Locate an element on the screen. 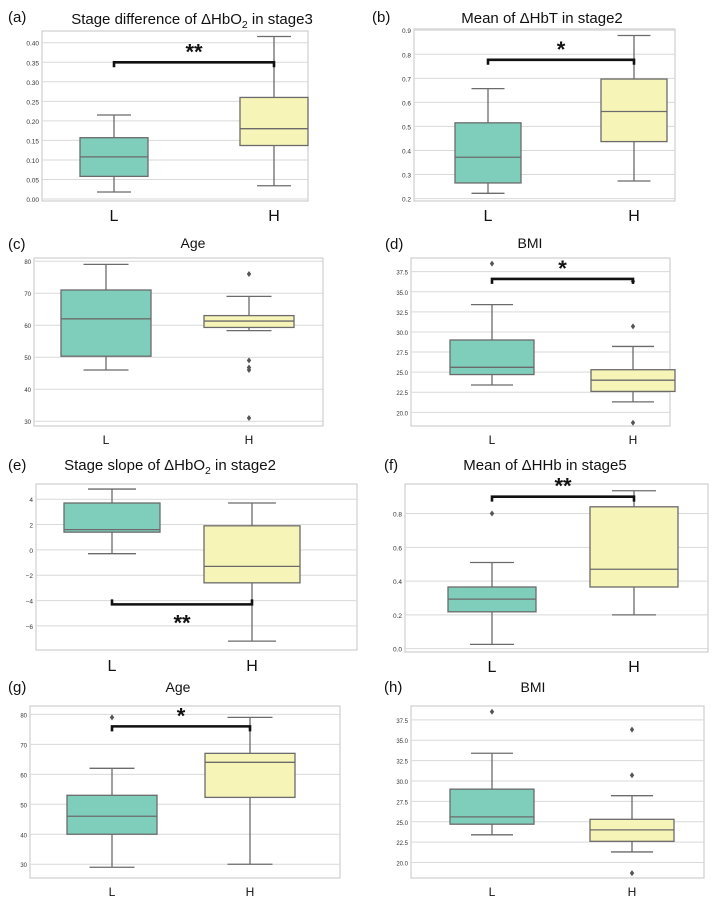  panel-label: (d) is located at coordinates (394, 244).